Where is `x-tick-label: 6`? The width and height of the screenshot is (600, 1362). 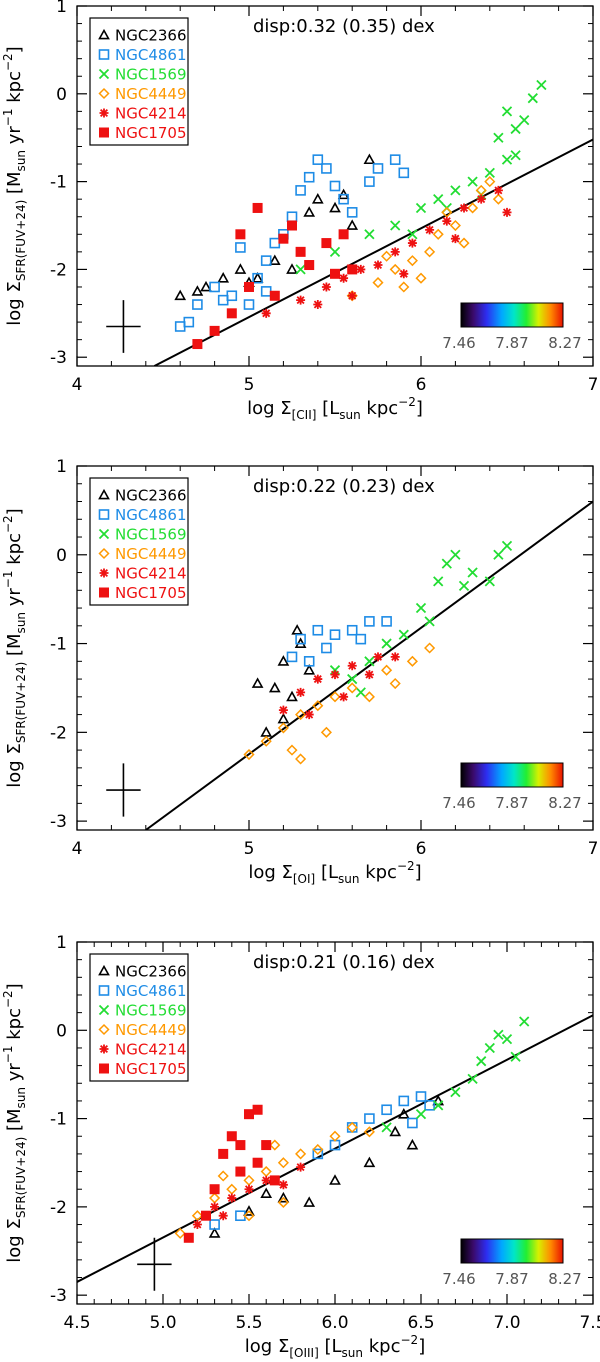
x-tick-label: 6 is located at coordinates (421, 849).